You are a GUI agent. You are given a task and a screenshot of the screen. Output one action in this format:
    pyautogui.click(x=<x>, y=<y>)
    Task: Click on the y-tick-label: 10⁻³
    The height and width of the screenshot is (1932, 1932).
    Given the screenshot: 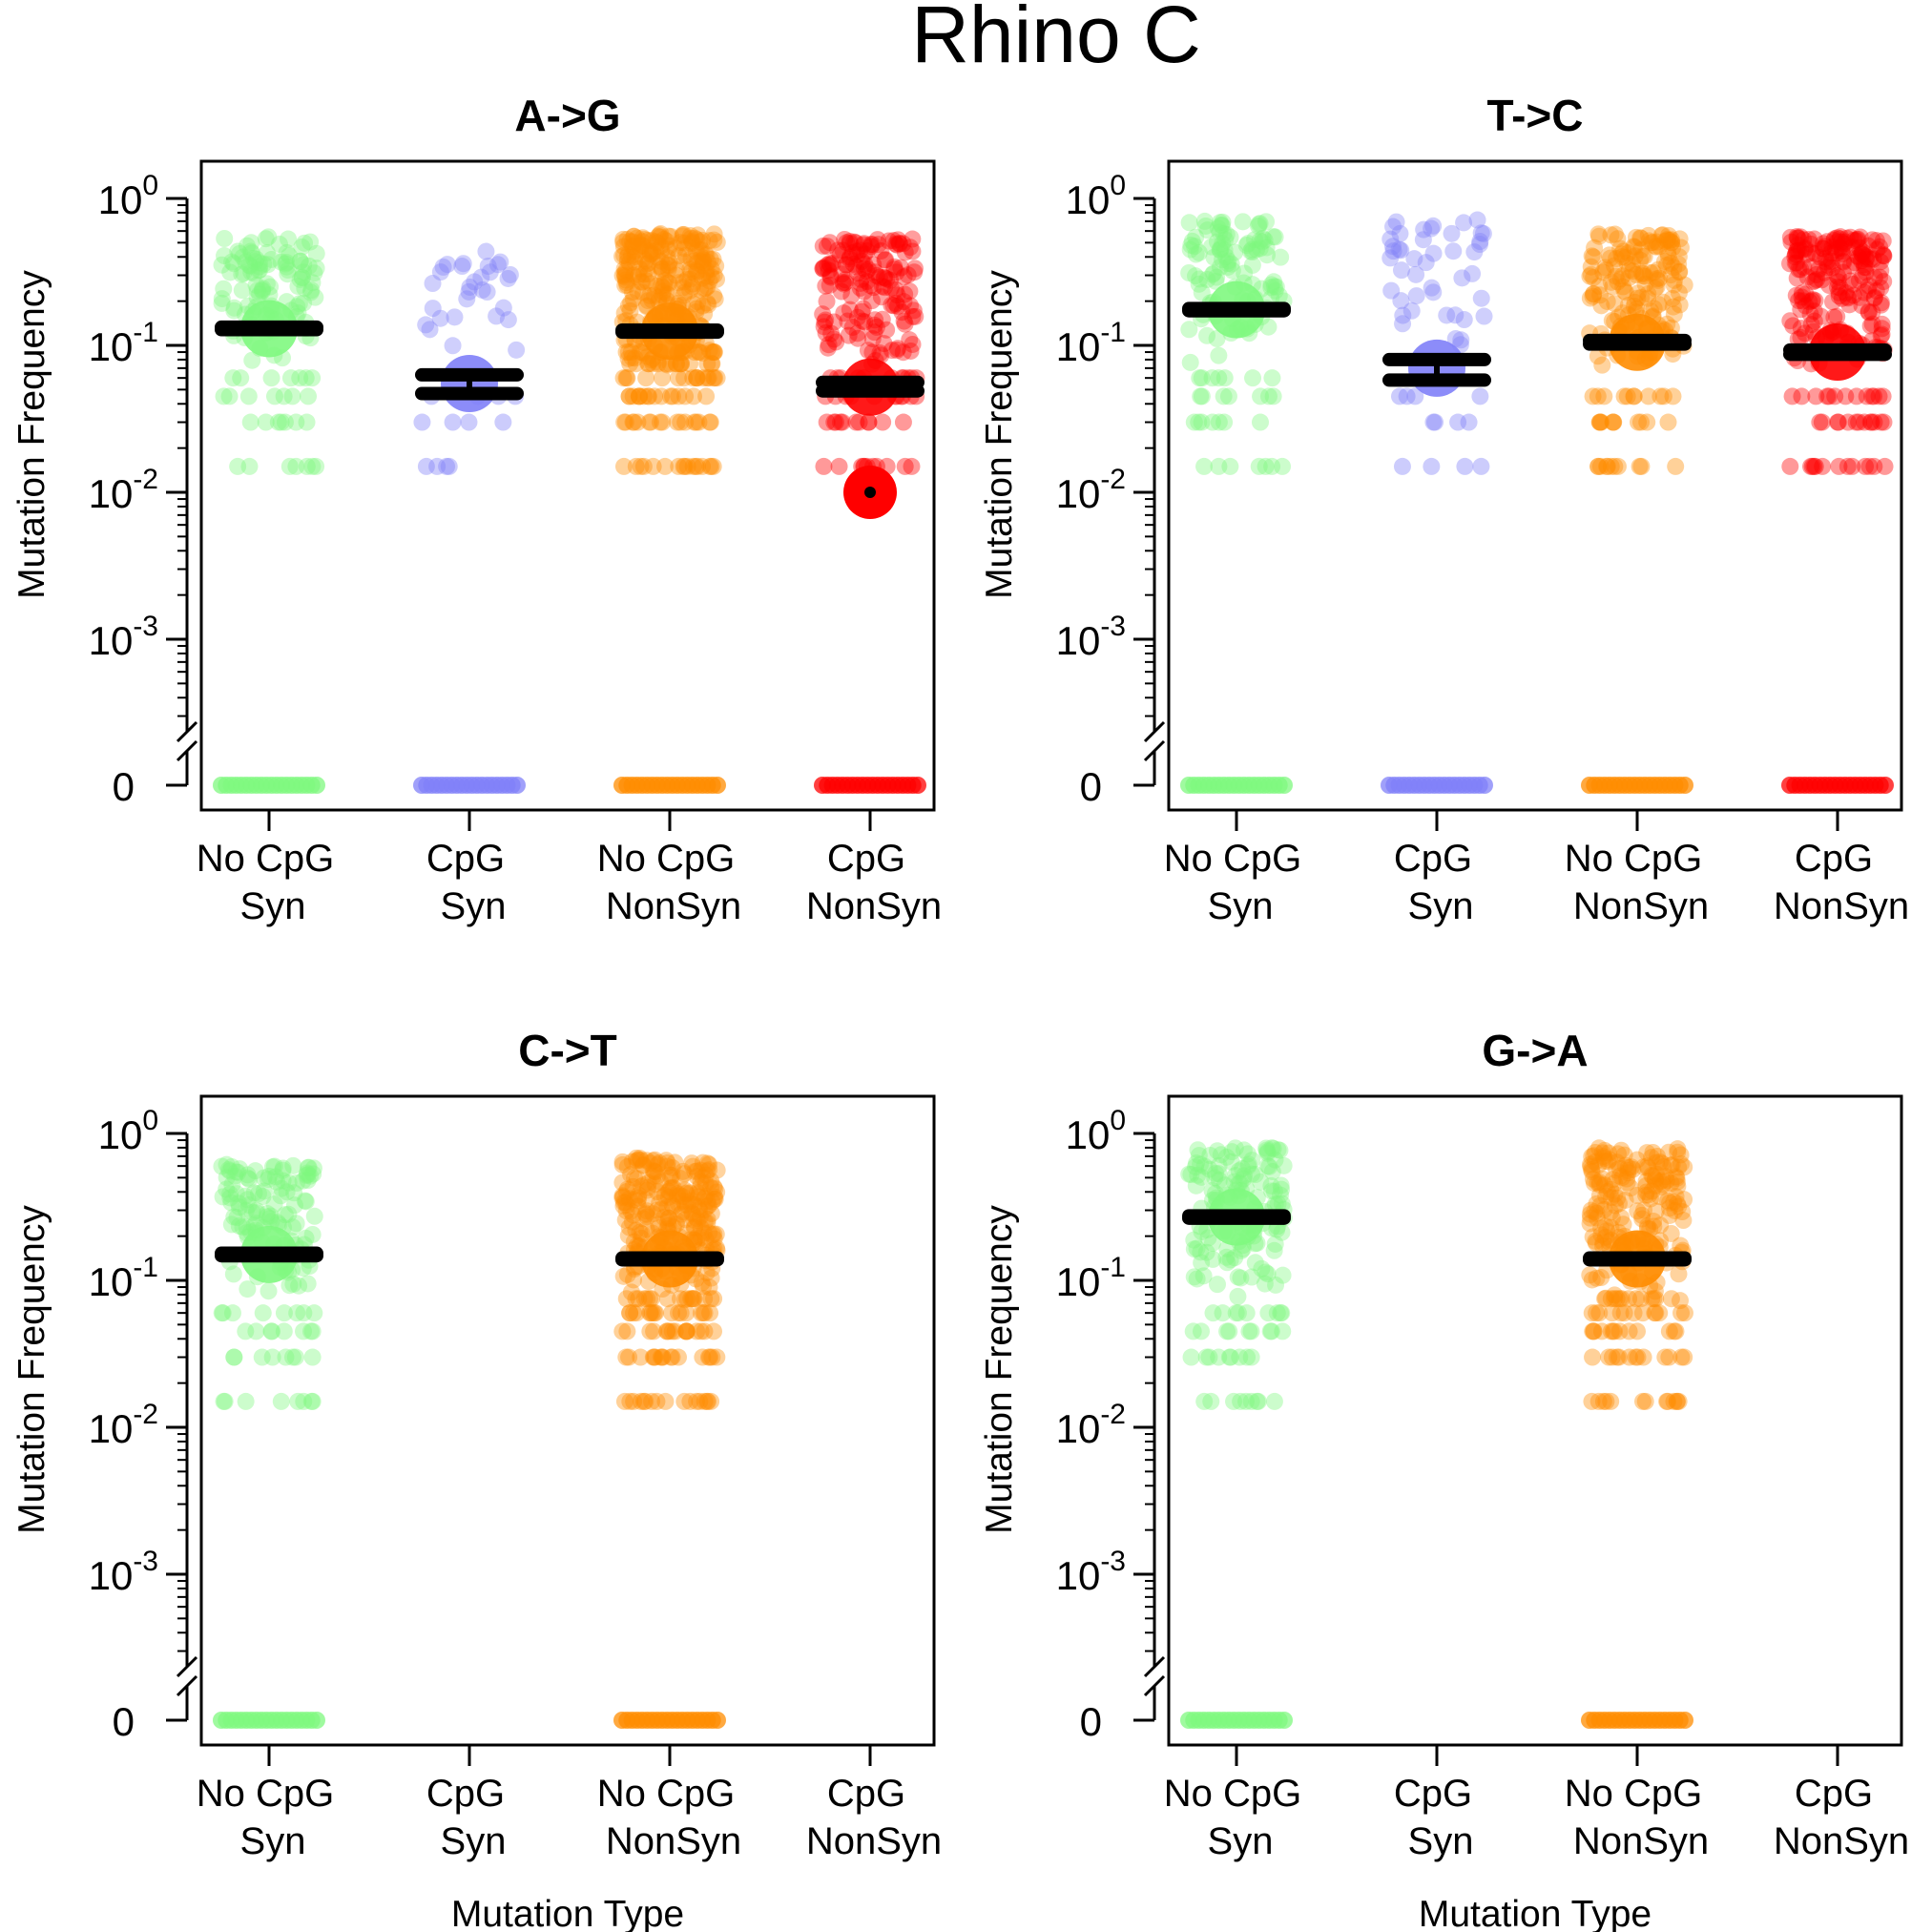 What is the action you would take?
    pyautogui.click(x=123, y=637)
    